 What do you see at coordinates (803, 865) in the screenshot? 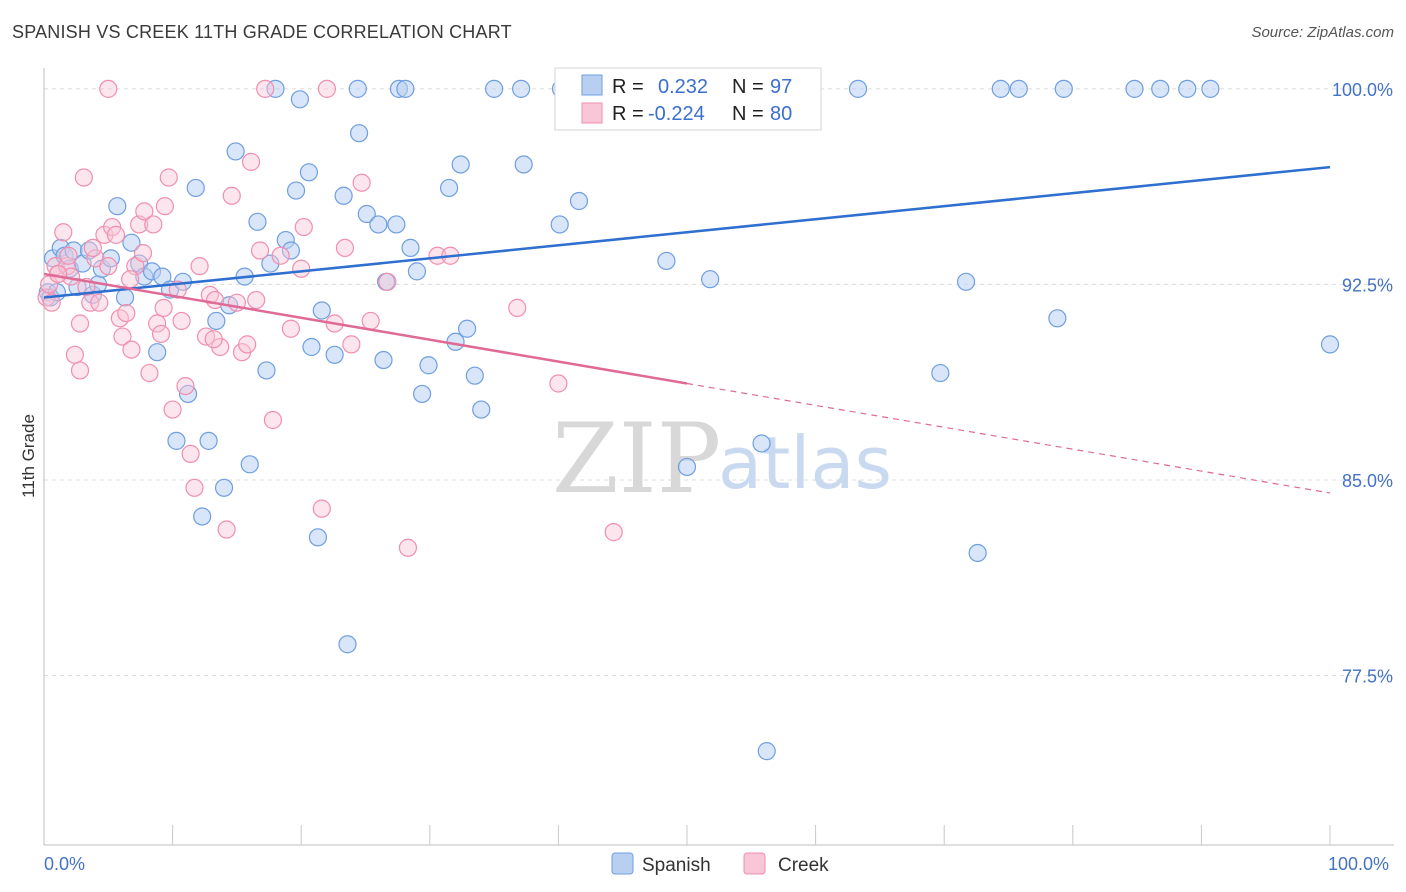
I see `series-legend-label-creek: Creek` at bounding box center [803, 865].